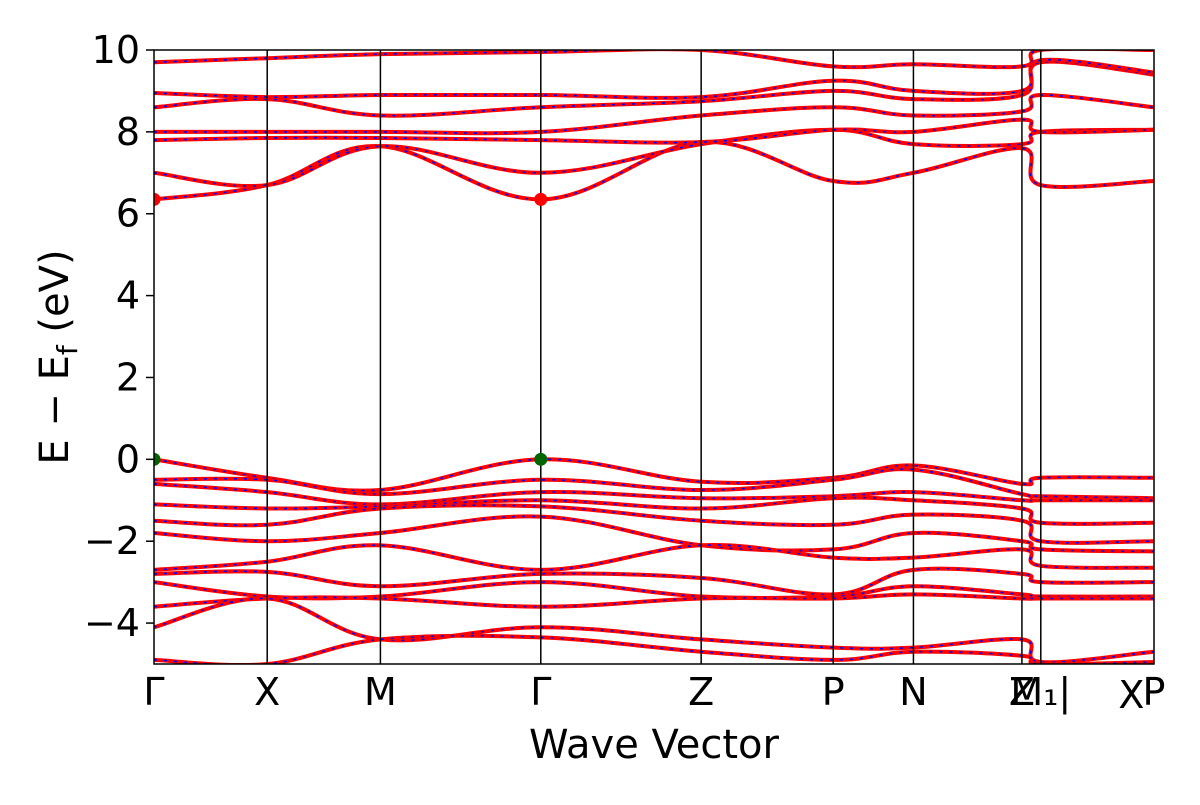 The width and height of the screenshot is (1200, 805). I want to click on y-tick-label-0: −4, so click(112, 623).